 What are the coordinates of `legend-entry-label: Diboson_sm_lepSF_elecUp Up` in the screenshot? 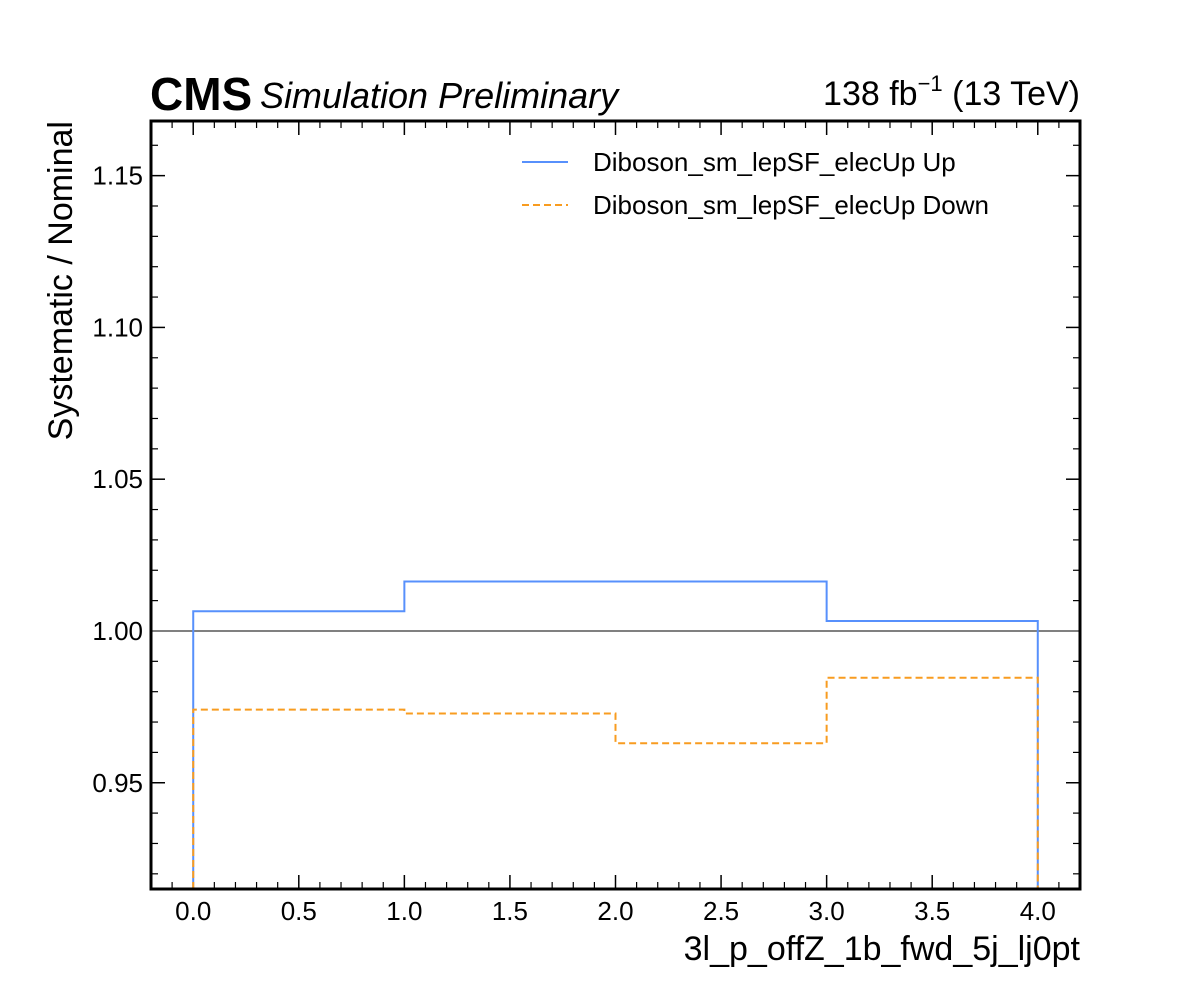 It's located at (774, 162).